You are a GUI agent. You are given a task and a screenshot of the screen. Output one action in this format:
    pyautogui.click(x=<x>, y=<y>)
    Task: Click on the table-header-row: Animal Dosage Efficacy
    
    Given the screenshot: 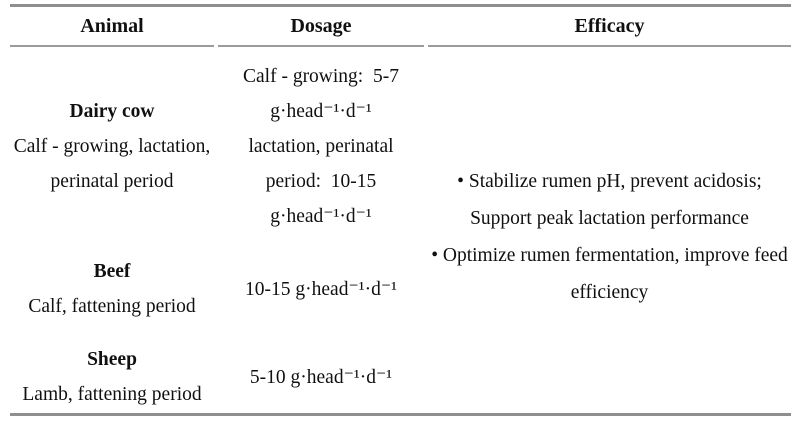 What is the action you would take?
    pyautogui.click(x=400, y=27)
    